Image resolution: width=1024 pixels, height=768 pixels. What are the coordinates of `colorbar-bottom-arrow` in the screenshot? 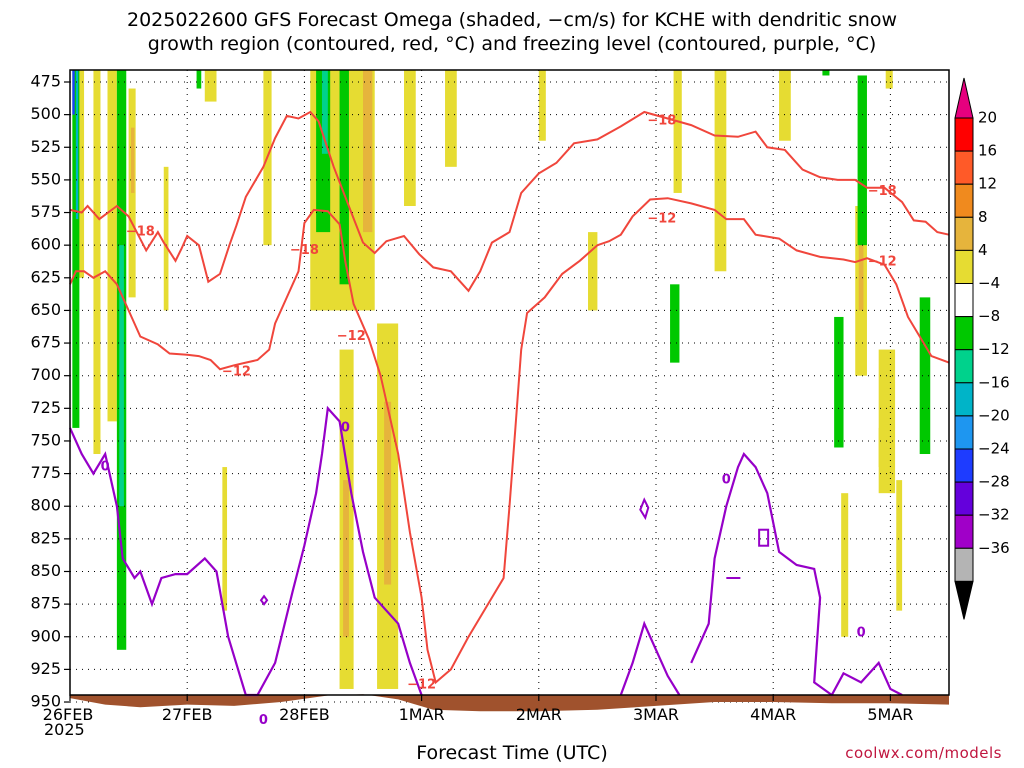 It's located at (964, 600).